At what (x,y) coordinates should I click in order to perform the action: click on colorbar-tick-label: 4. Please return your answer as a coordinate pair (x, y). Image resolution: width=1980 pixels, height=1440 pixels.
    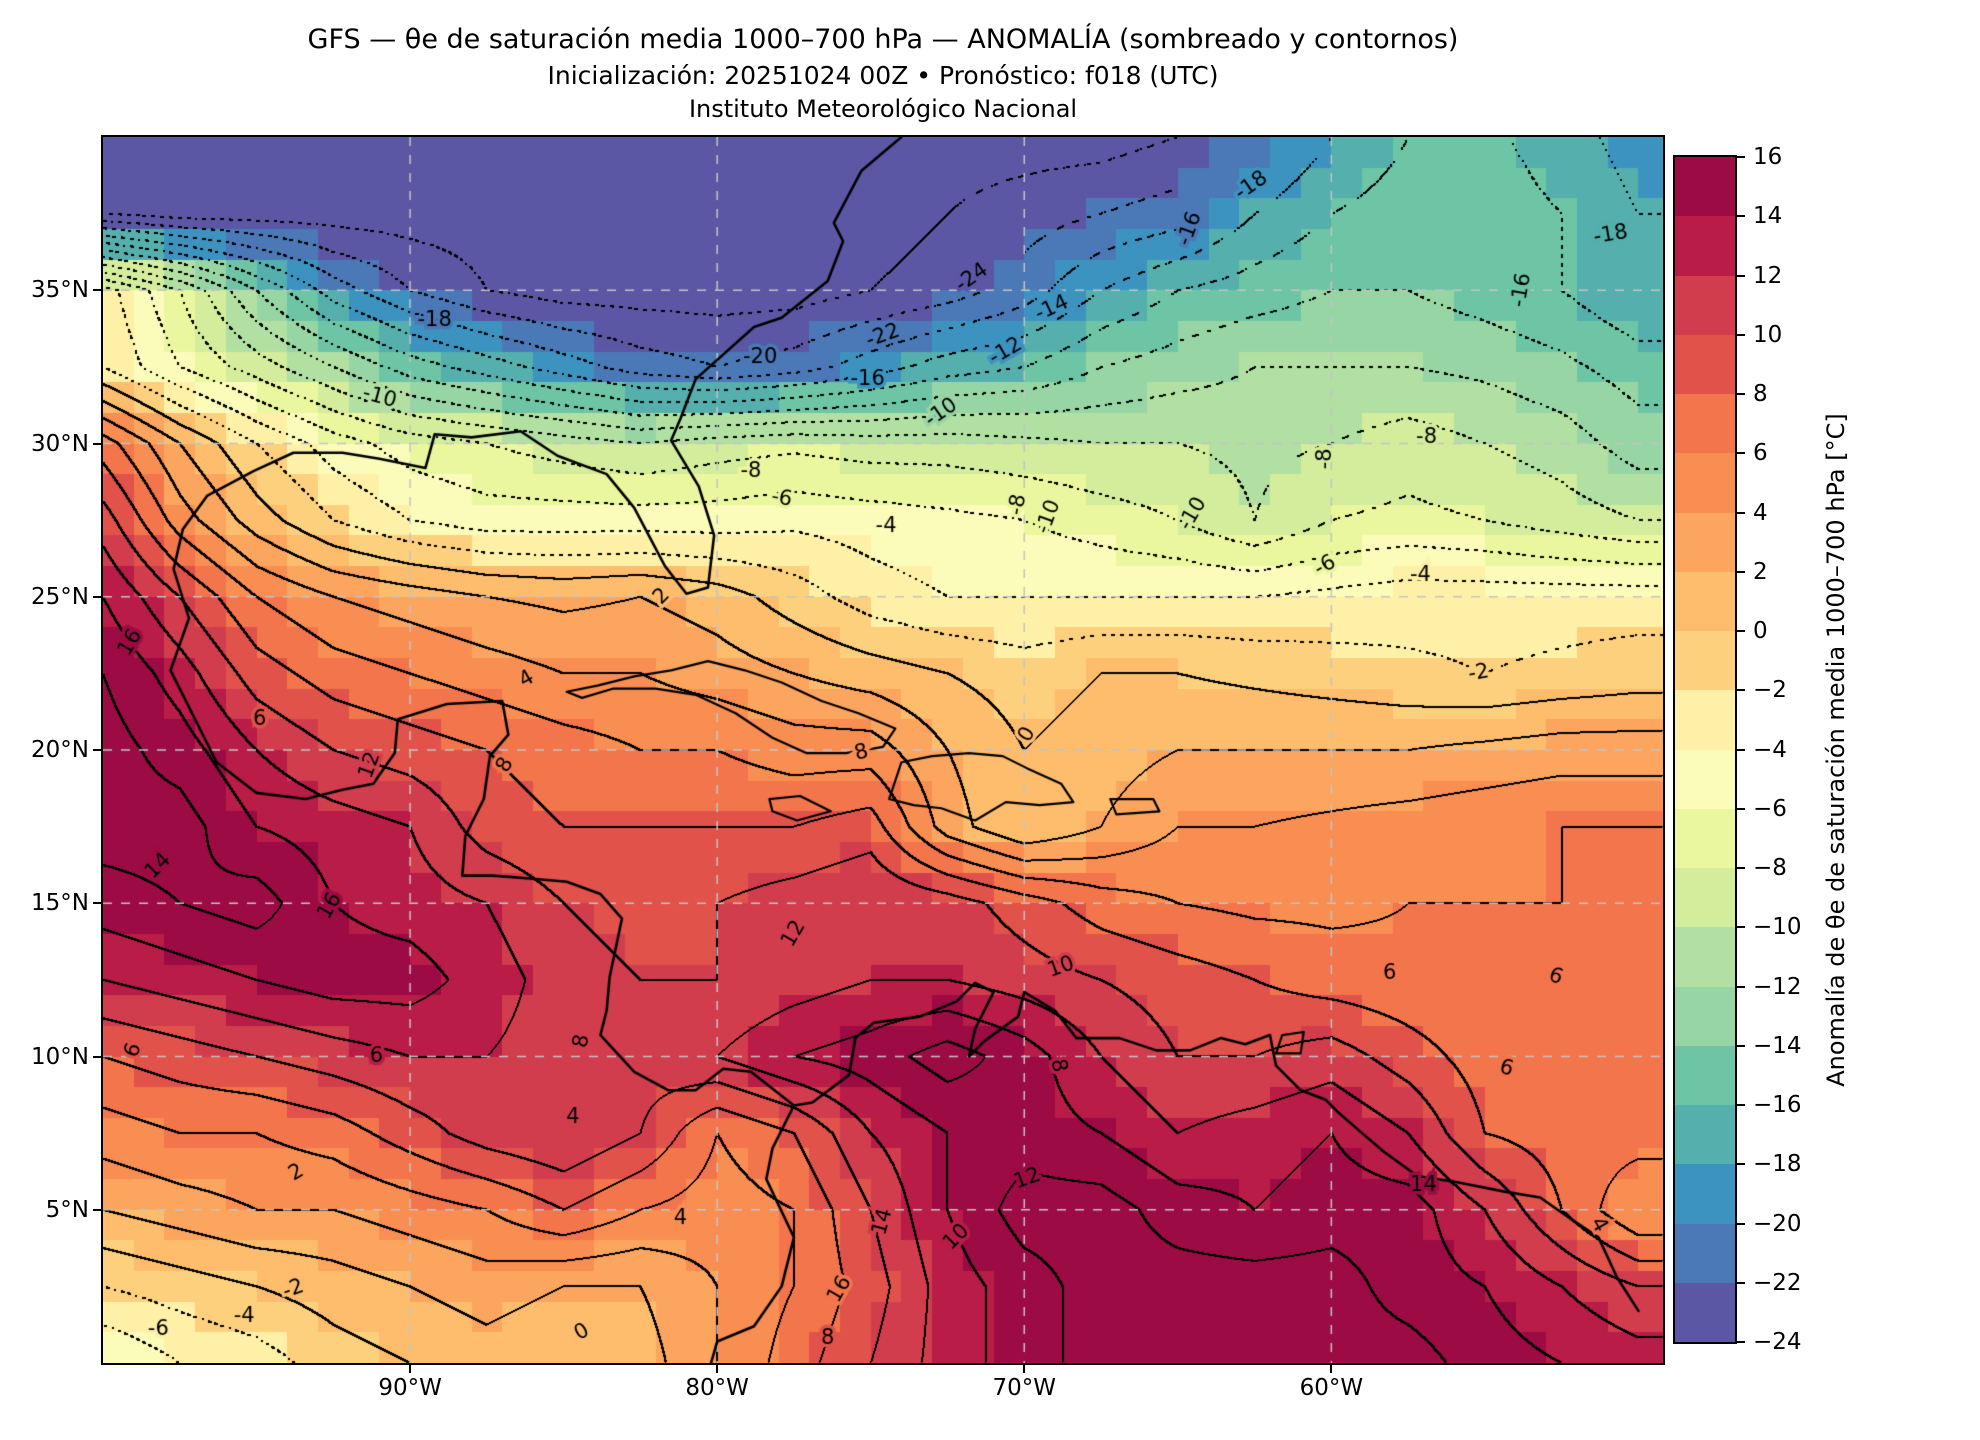
    Looking at the image, I should click on (1760, 512).